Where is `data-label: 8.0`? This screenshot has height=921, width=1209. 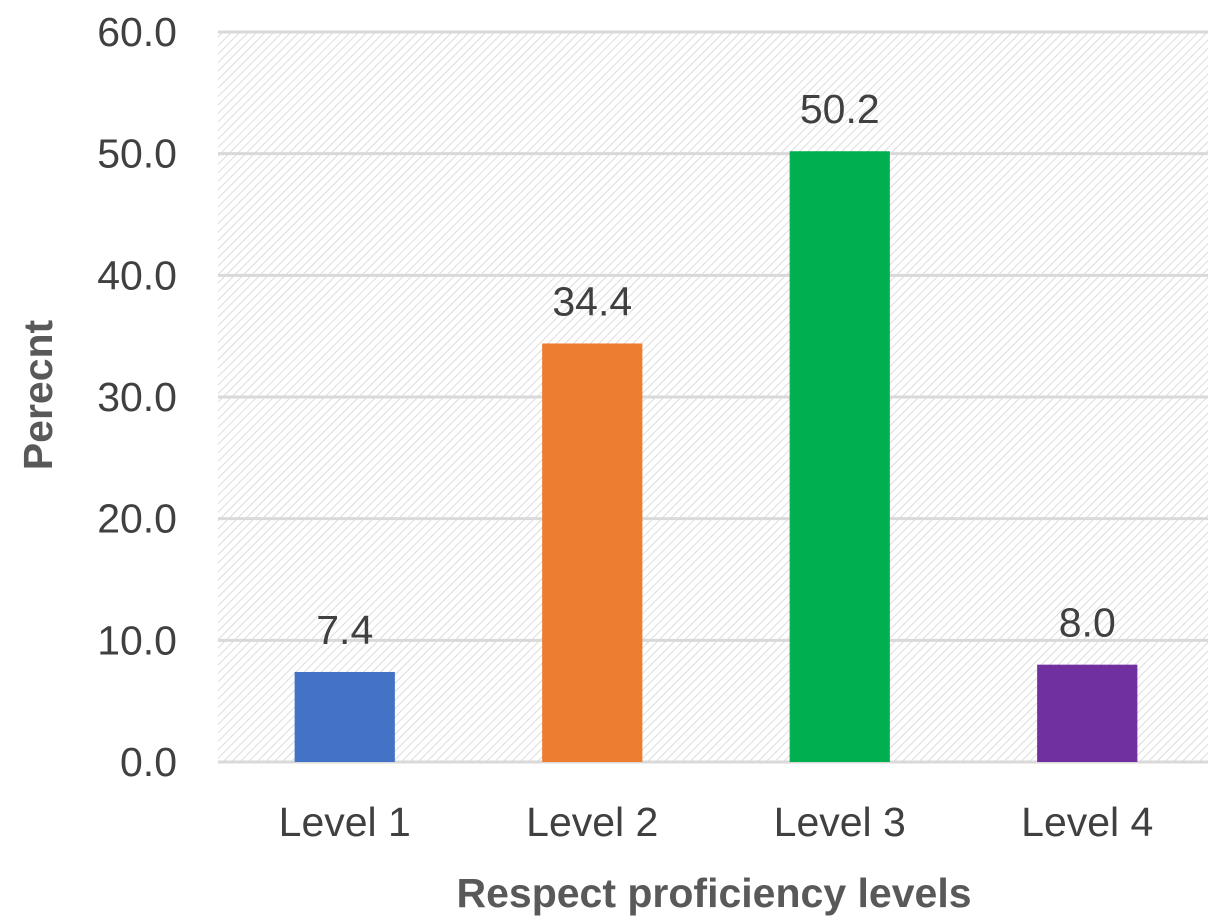 data-label: 8.0 is located at coordinates (1087, 623).